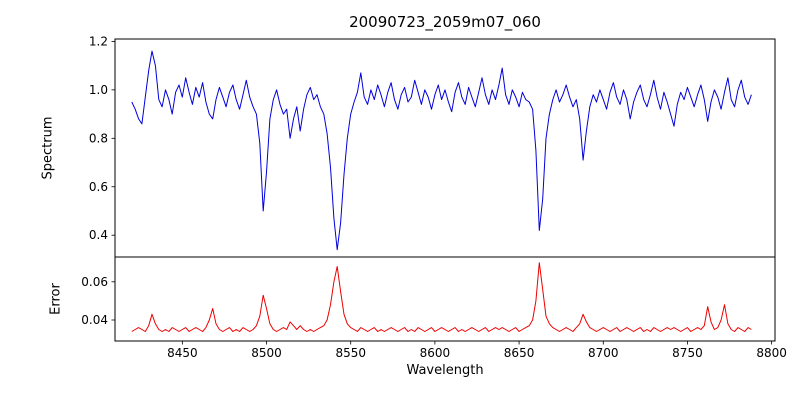 The height and width of the screenshot is (400, 800). What do you see at coordinates (445, 22) in the screenshot?
I see `plot-title: 20090723_2059m07_060` at bounding box center [445, 22].